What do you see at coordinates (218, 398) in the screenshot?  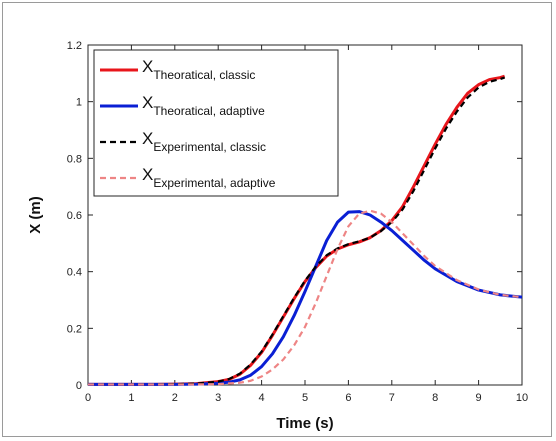 I see `x-tick-label: 3` at bounding box center [218, 398].